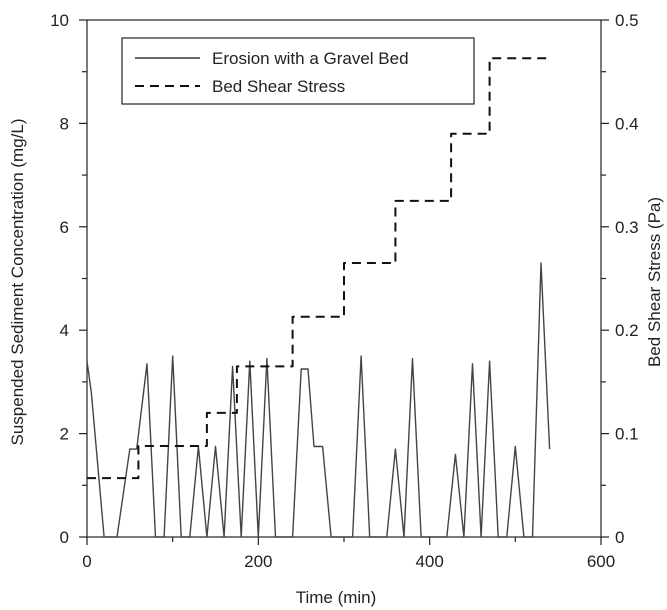 This screenshot has width=667, height=610. What do you see at coordinates (619, 537) in the screenshot?
I see `y2-tick-label: 0` at bounding box center [619, 537].